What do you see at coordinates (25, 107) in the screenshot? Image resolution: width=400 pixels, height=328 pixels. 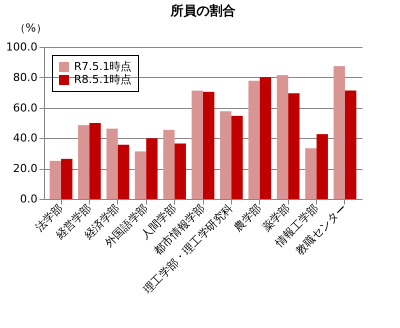 I see `y-tick-label: 60.0` at bounding box center [25, 107].